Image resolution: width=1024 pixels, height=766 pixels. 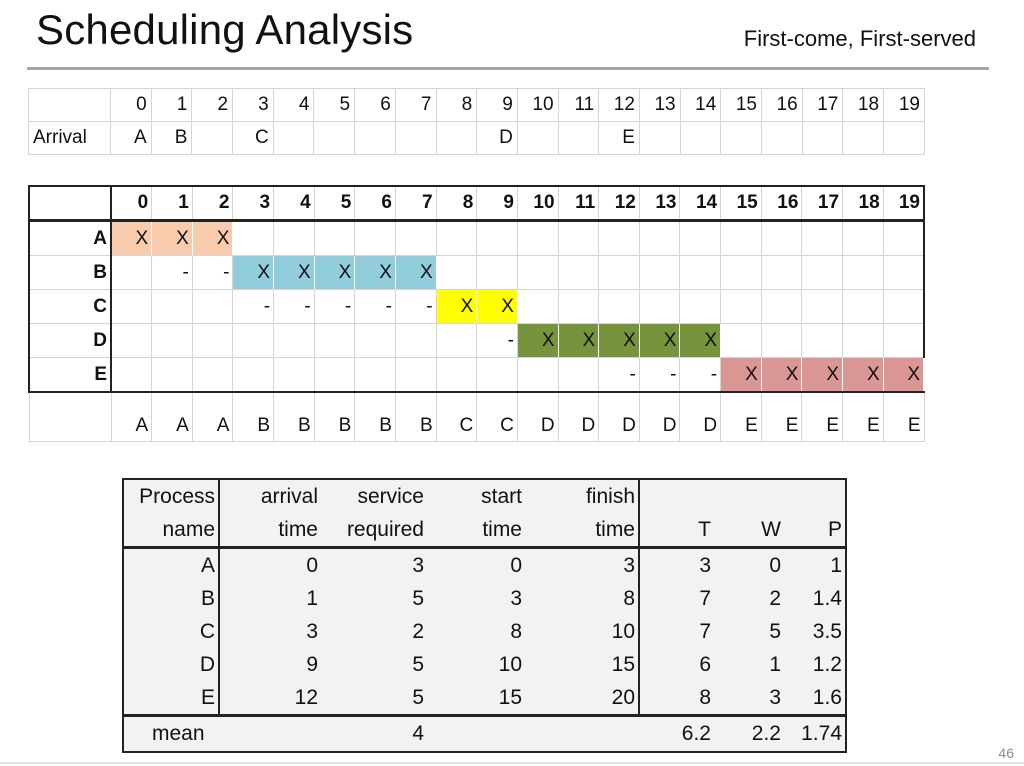 What do you see at coordinates (863, 203) in the screenshot?
I see `time-tick: 18` at bounding box center [863, 203].